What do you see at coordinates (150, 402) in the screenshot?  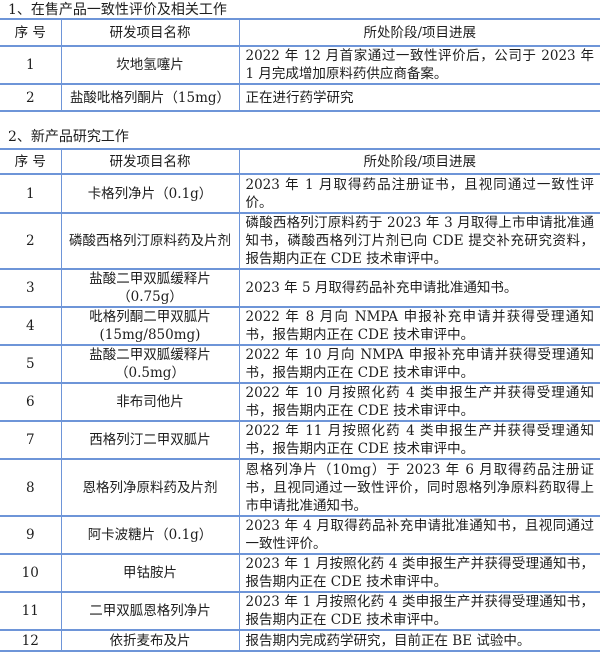 I see `project-name: 非布司他片` at bounding box center [150, 402].